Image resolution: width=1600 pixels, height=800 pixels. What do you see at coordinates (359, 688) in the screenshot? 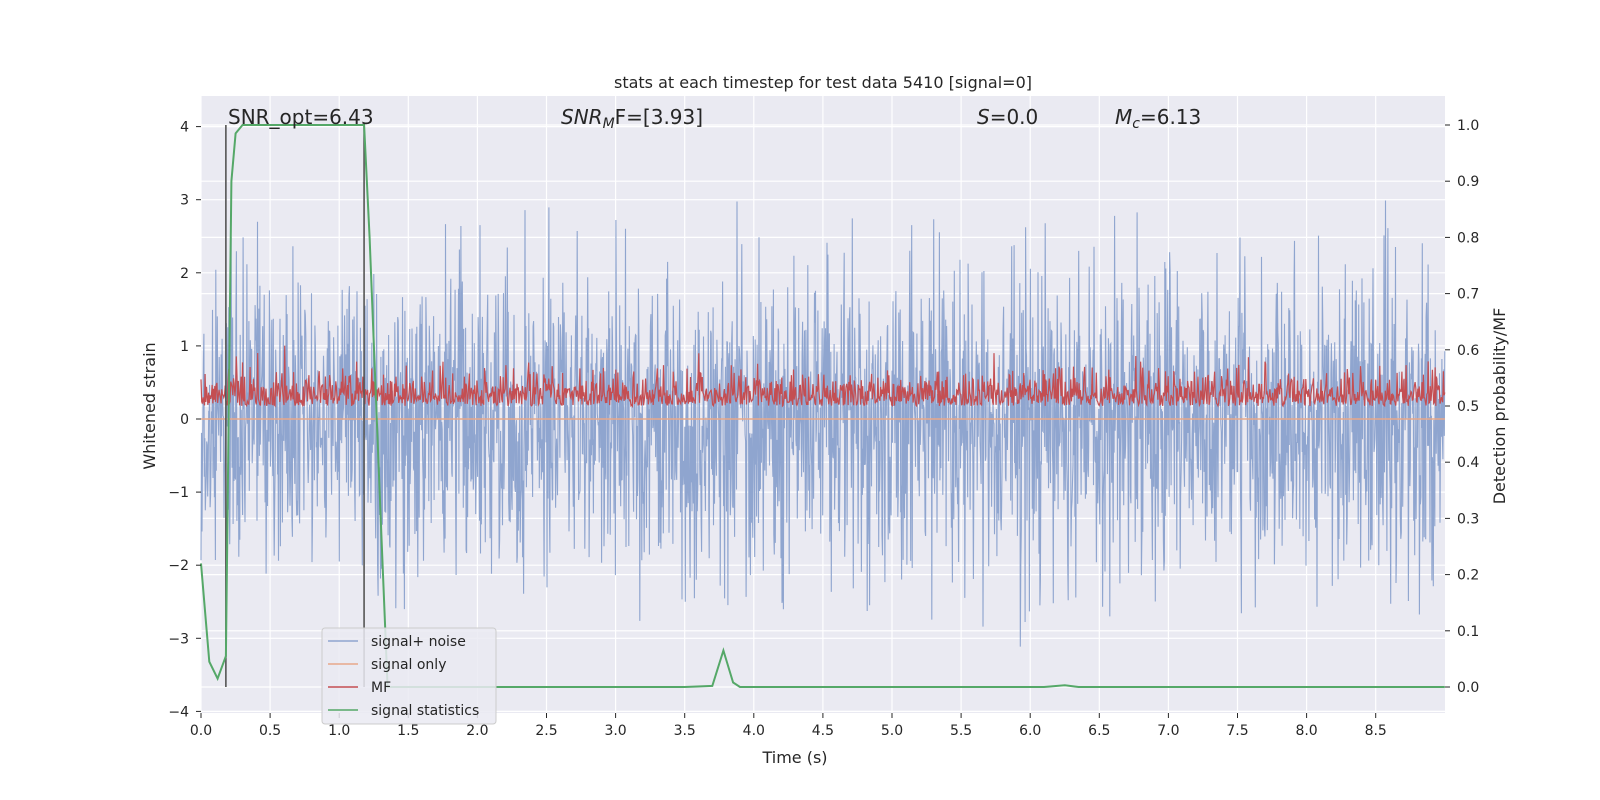
I see `legend-item-mf: MF` at bounding box center [359, 688].